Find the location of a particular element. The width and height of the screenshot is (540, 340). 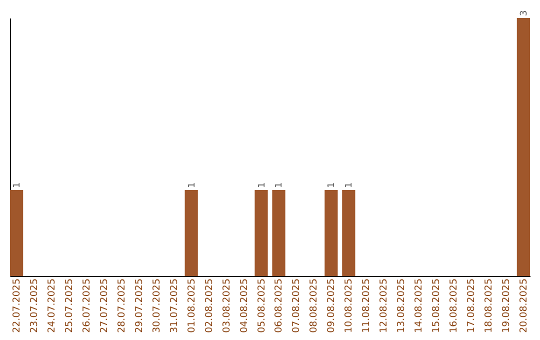

x-tick-label: 05.08.2025 is located at coordinates (262, 305).